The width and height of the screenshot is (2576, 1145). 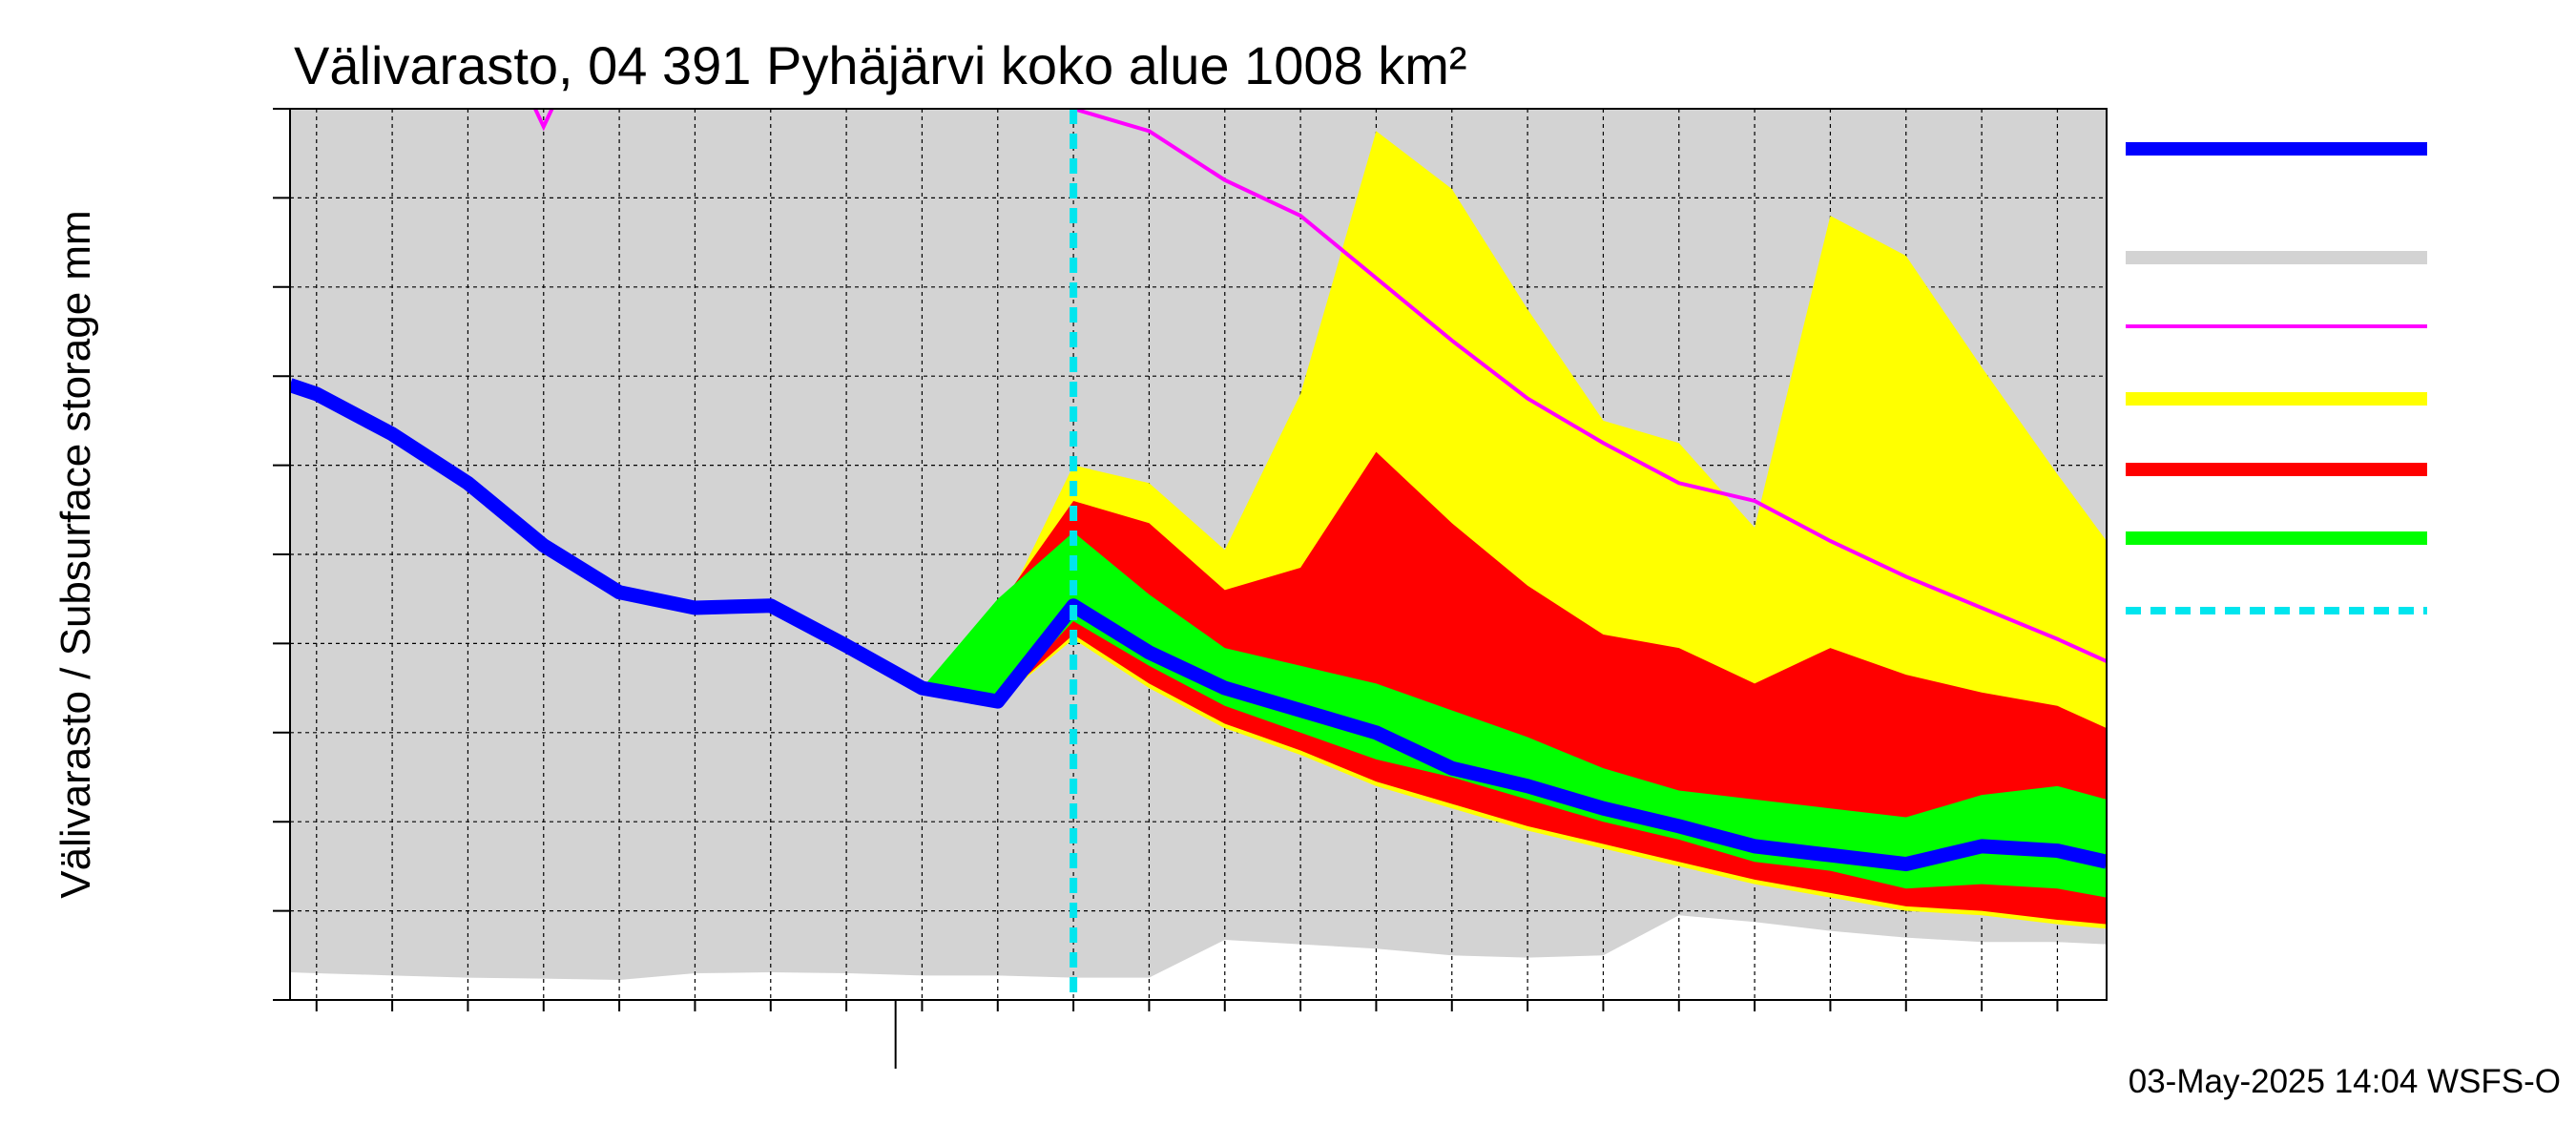 What do you see at coordinates (1514, 715) in the screenshot?
I see `range-25-75-band` at bounding box center [1514, 715].